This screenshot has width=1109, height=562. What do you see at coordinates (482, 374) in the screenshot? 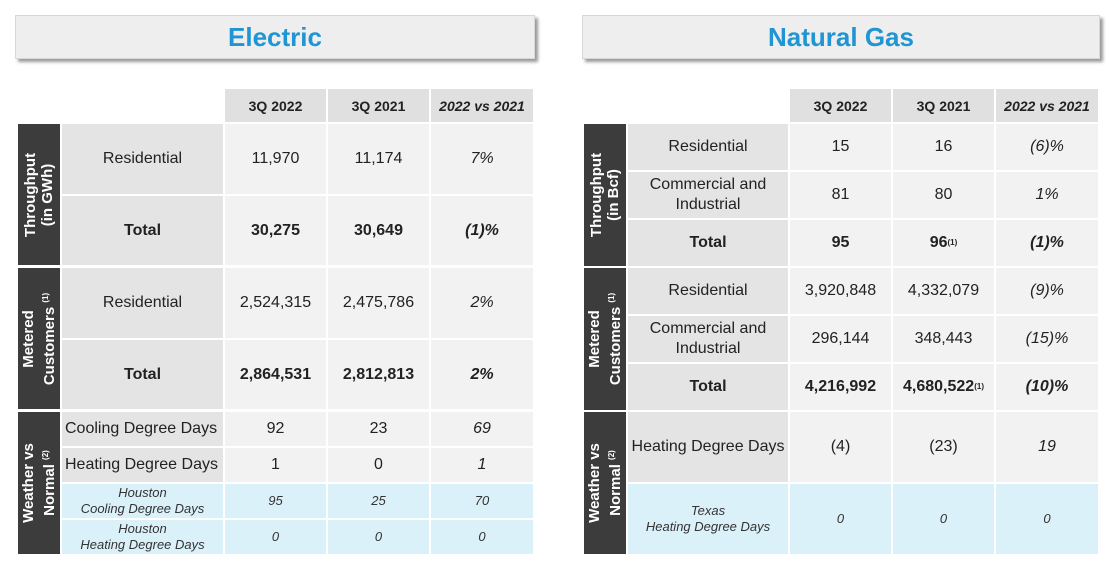
I see `electric-customers-total-change: 2%` at bounding box center [482, 374].